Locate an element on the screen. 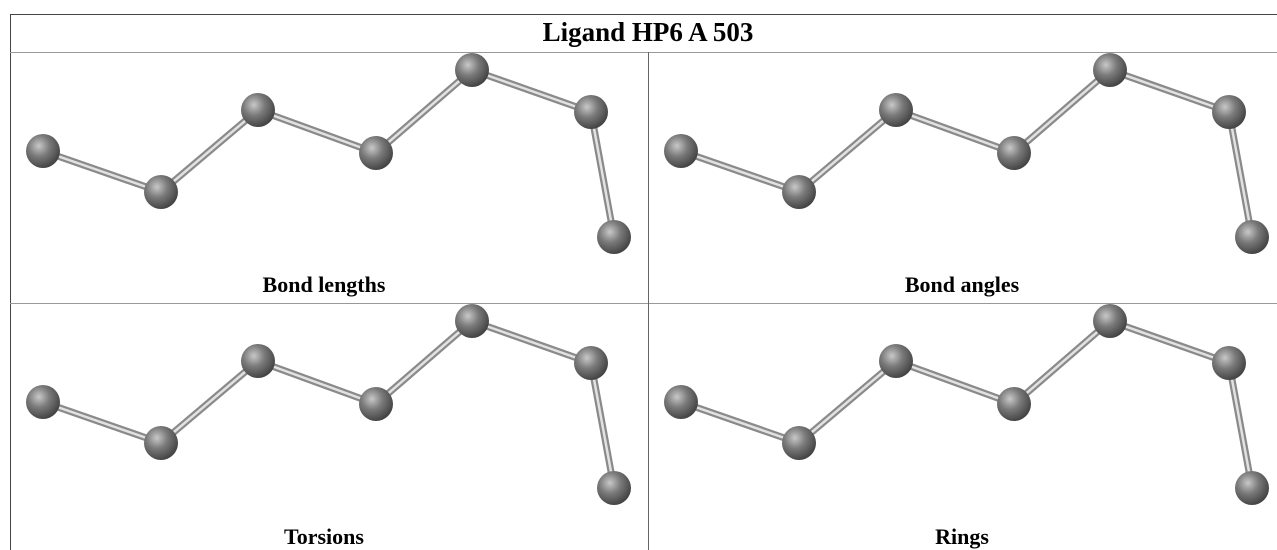 The width and height of the screenshot is (1277, 550). caption: Bond angles is located at coordinates (962, 284).